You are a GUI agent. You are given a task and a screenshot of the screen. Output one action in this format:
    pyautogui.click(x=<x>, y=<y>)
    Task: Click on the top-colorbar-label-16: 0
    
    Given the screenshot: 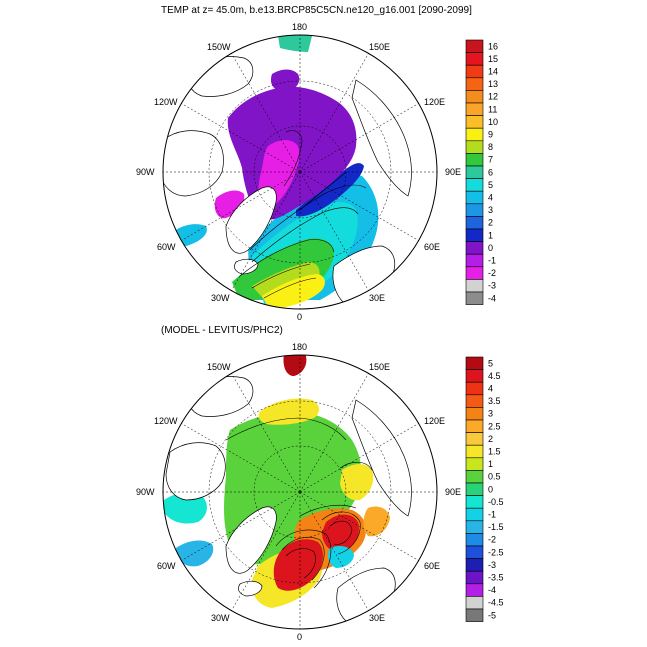 What is the action you would take?
    pyautogui.click(x=490, y=248)
    